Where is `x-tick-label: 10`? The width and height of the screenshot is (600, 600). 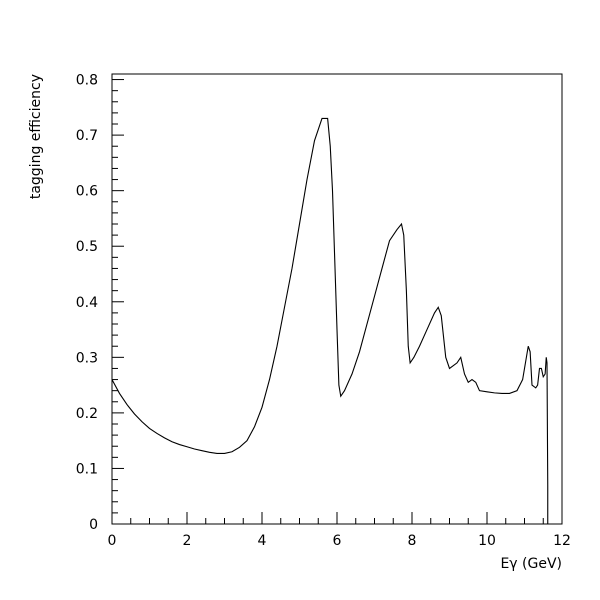 x-tick-label: 10 is located at coordinates (487, 541).